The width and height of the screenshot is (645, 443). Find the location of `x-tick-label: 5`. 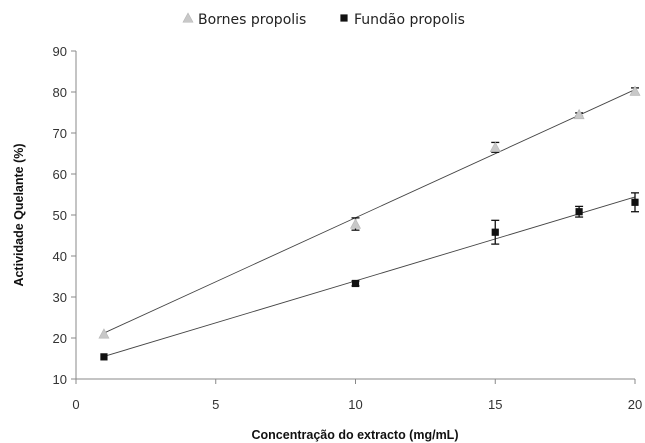

x-tick-label: 5 is located at coordinates (215, 404).